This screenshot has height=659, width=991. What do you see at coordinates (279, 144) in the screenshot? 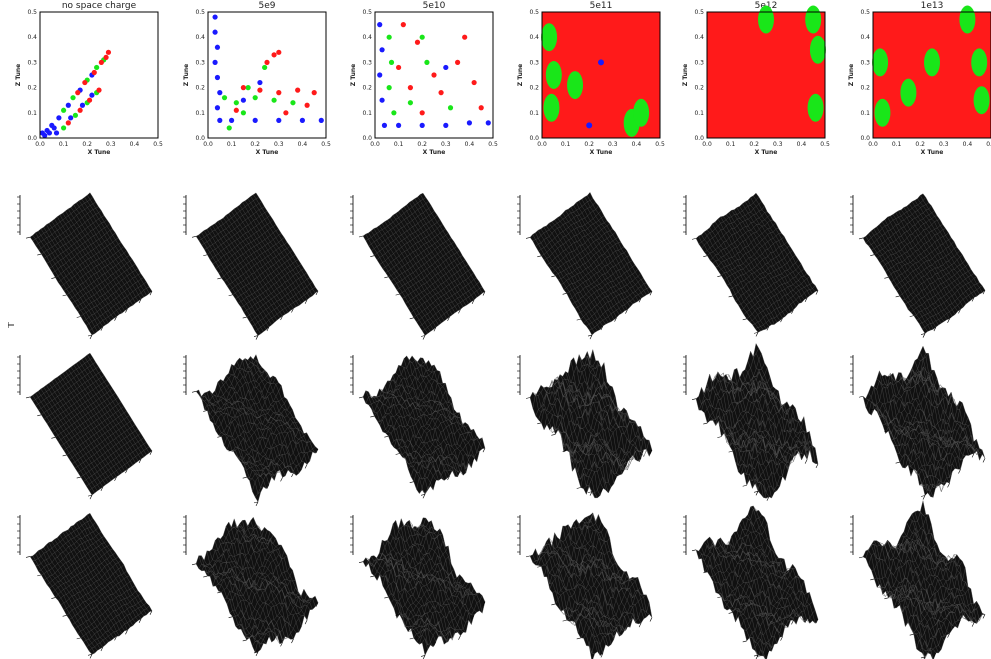
I see `x-tick-label: 0.3` at bounding box center [279, 144].